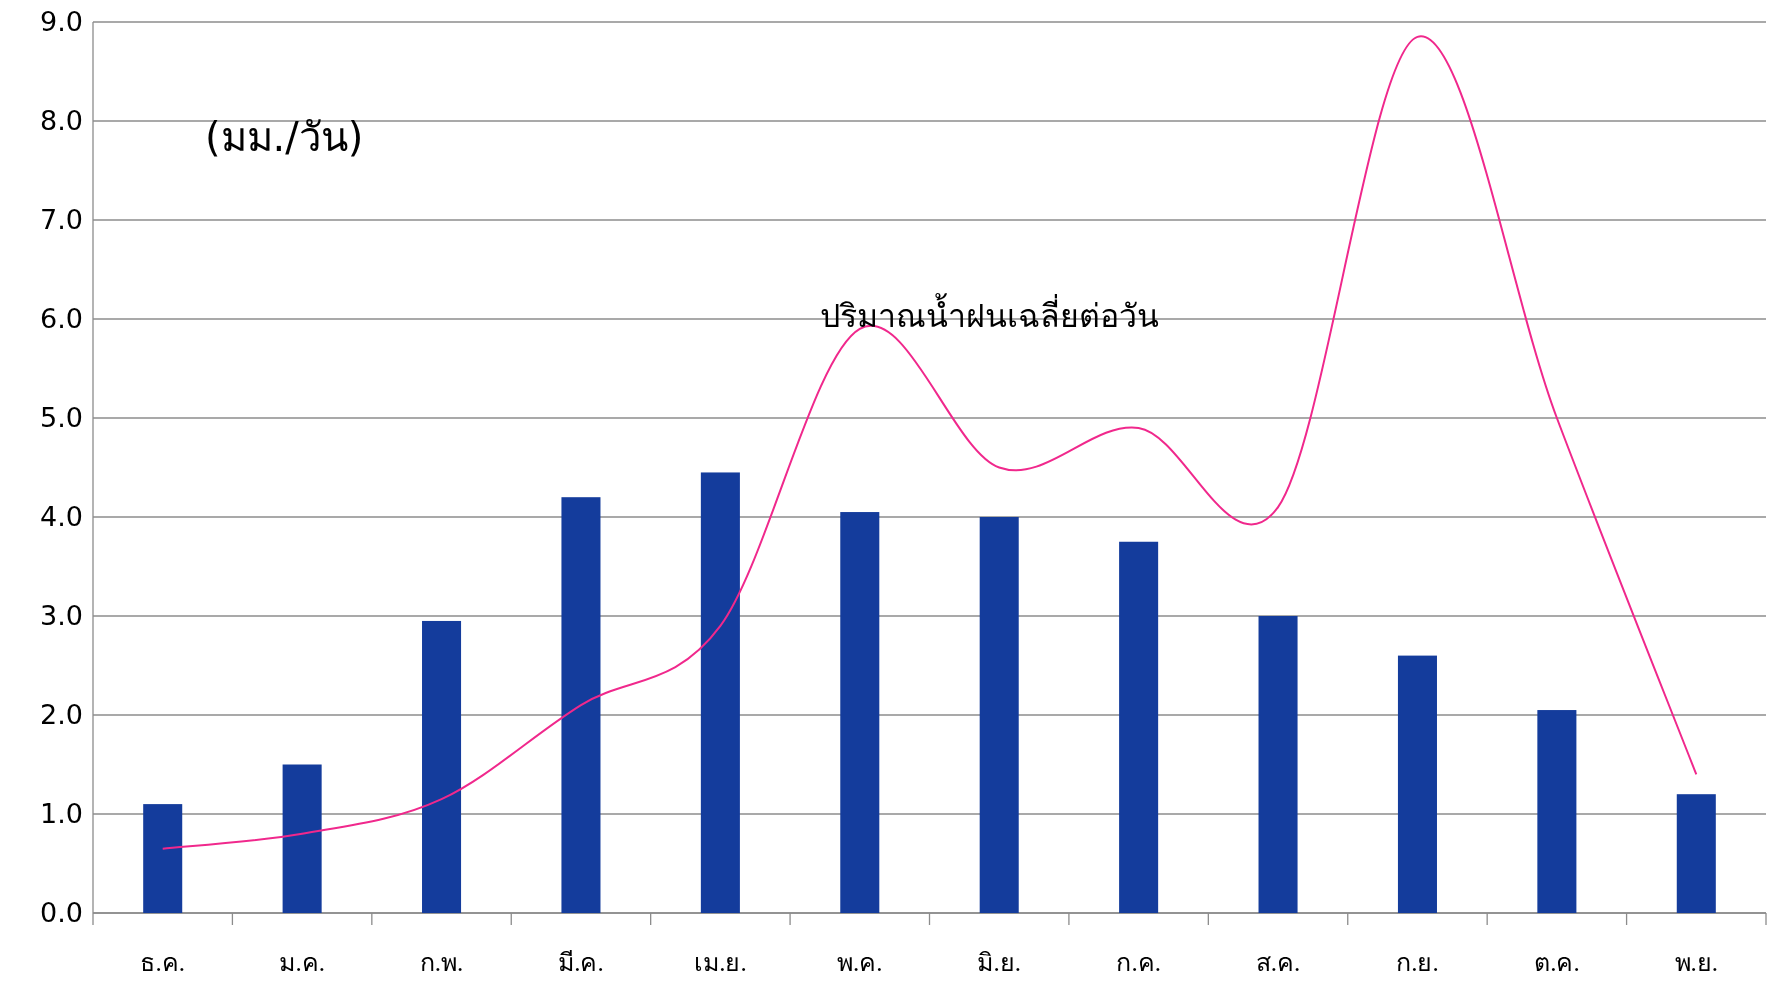 The width and height of the screenshot is (1777, 986). I want to click on y-tick-label: 0.0, so click(61, 912).